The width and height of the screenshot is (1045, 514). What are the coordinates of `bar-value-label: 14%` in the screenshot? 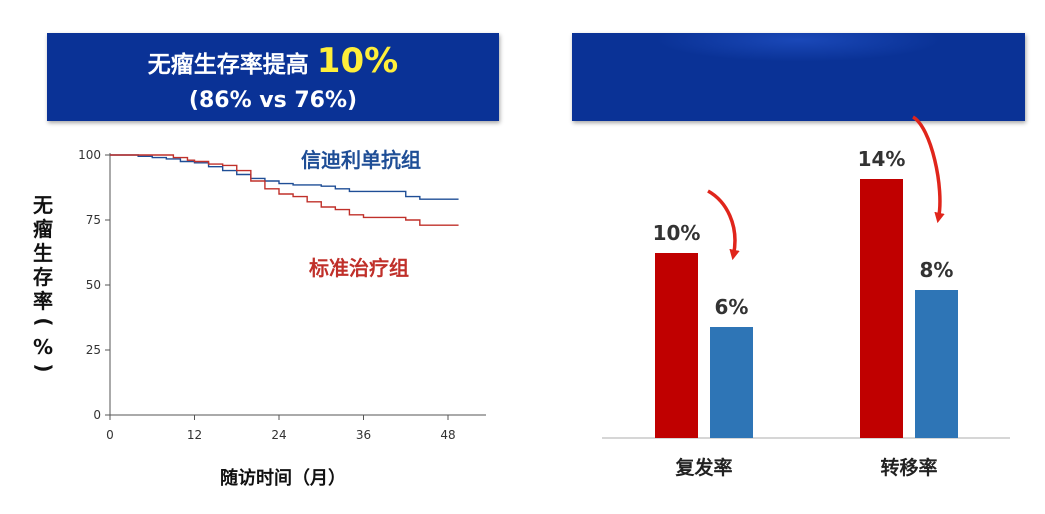 It's located at (882, 159).